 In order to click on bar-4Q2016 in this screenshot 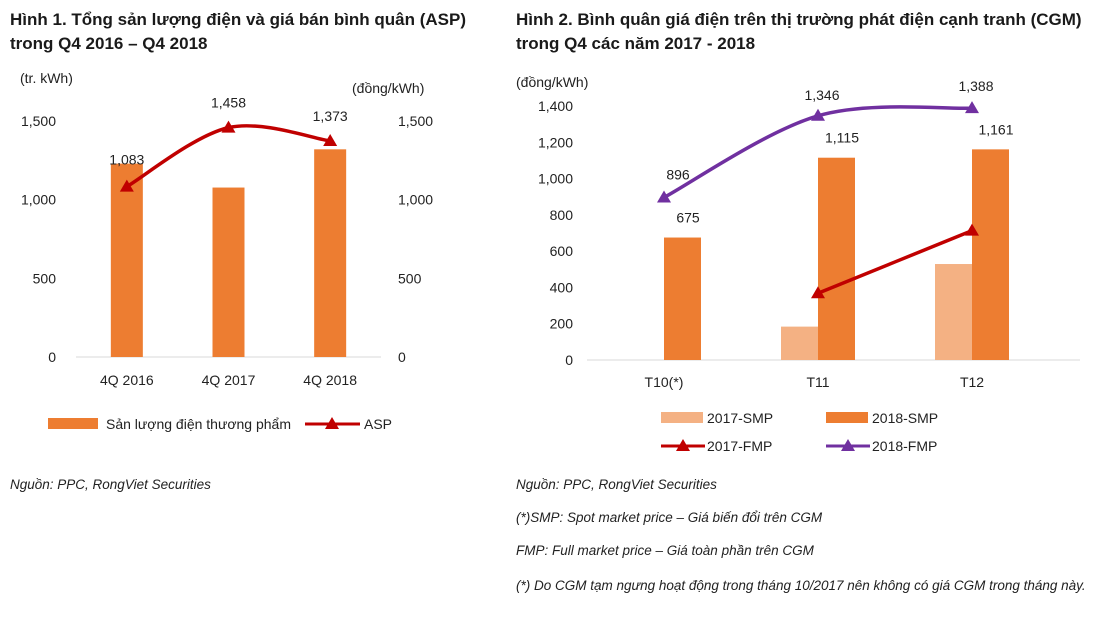, I will do `click(126, 260)`.